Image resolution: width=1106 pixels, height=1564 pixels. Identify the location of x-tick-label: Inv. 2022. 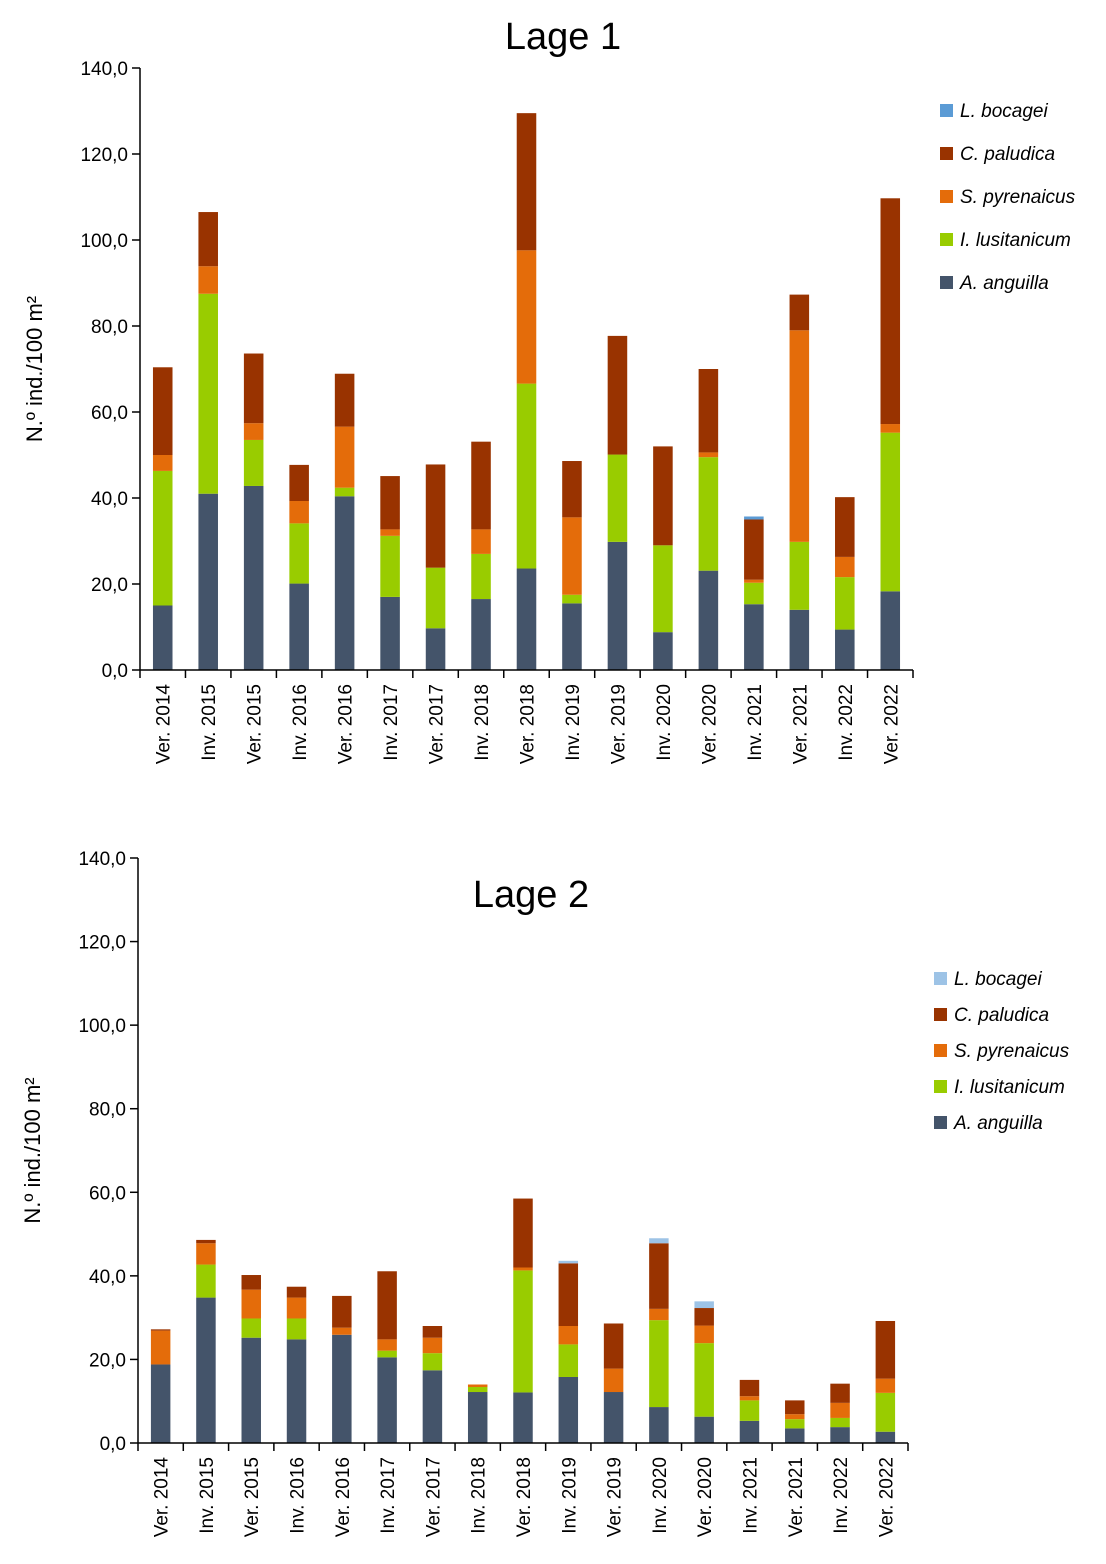
(846, 722).